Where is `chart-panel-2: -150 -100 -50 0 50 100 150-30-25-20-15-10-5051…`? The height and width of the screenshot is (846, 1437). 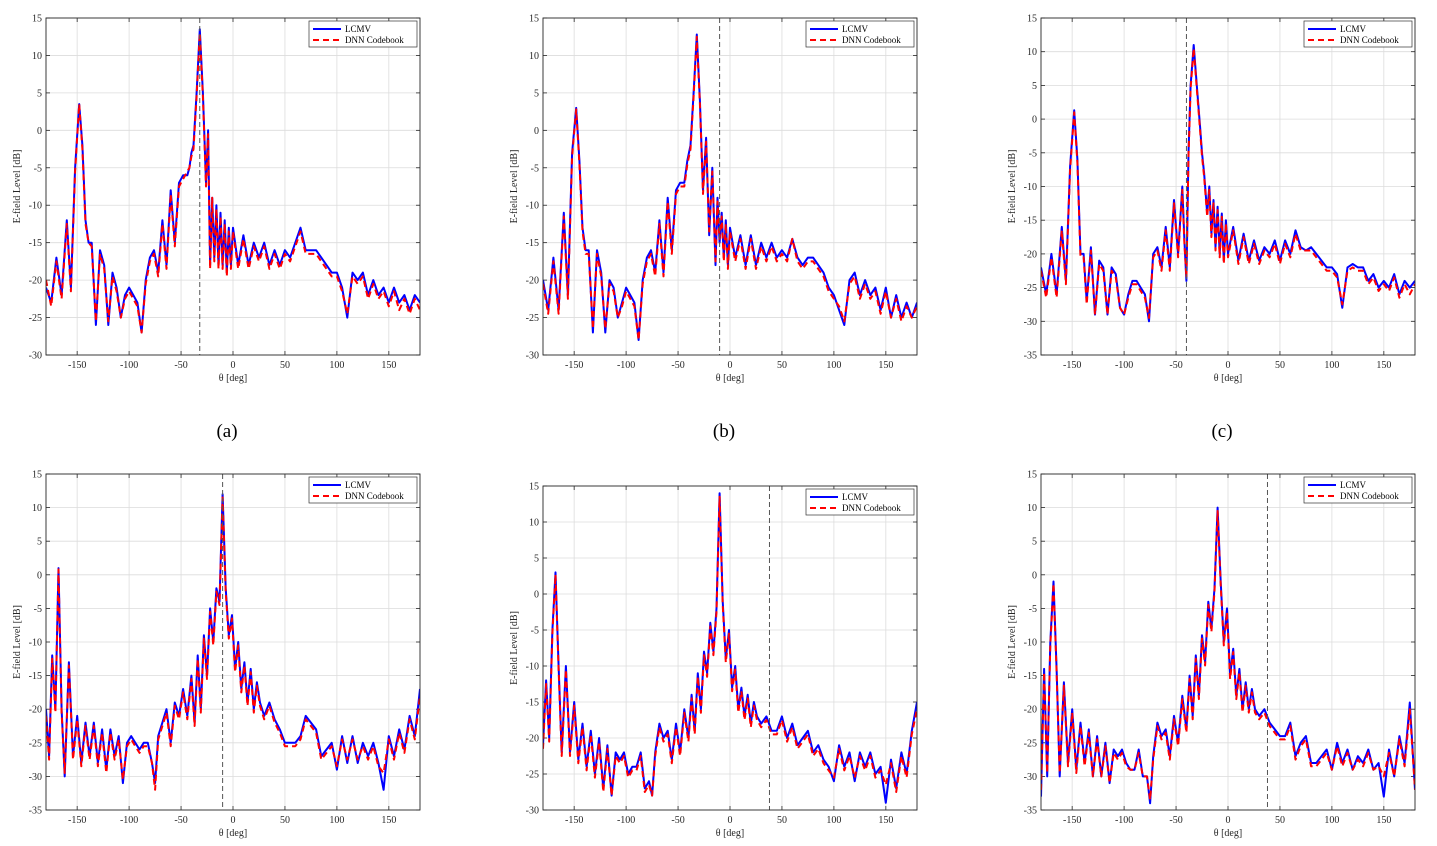 chart-panel-2: -150 -100 -50 0 50 100 150-30-25-20-15-10-5051… is located at coordinates (713, 228).